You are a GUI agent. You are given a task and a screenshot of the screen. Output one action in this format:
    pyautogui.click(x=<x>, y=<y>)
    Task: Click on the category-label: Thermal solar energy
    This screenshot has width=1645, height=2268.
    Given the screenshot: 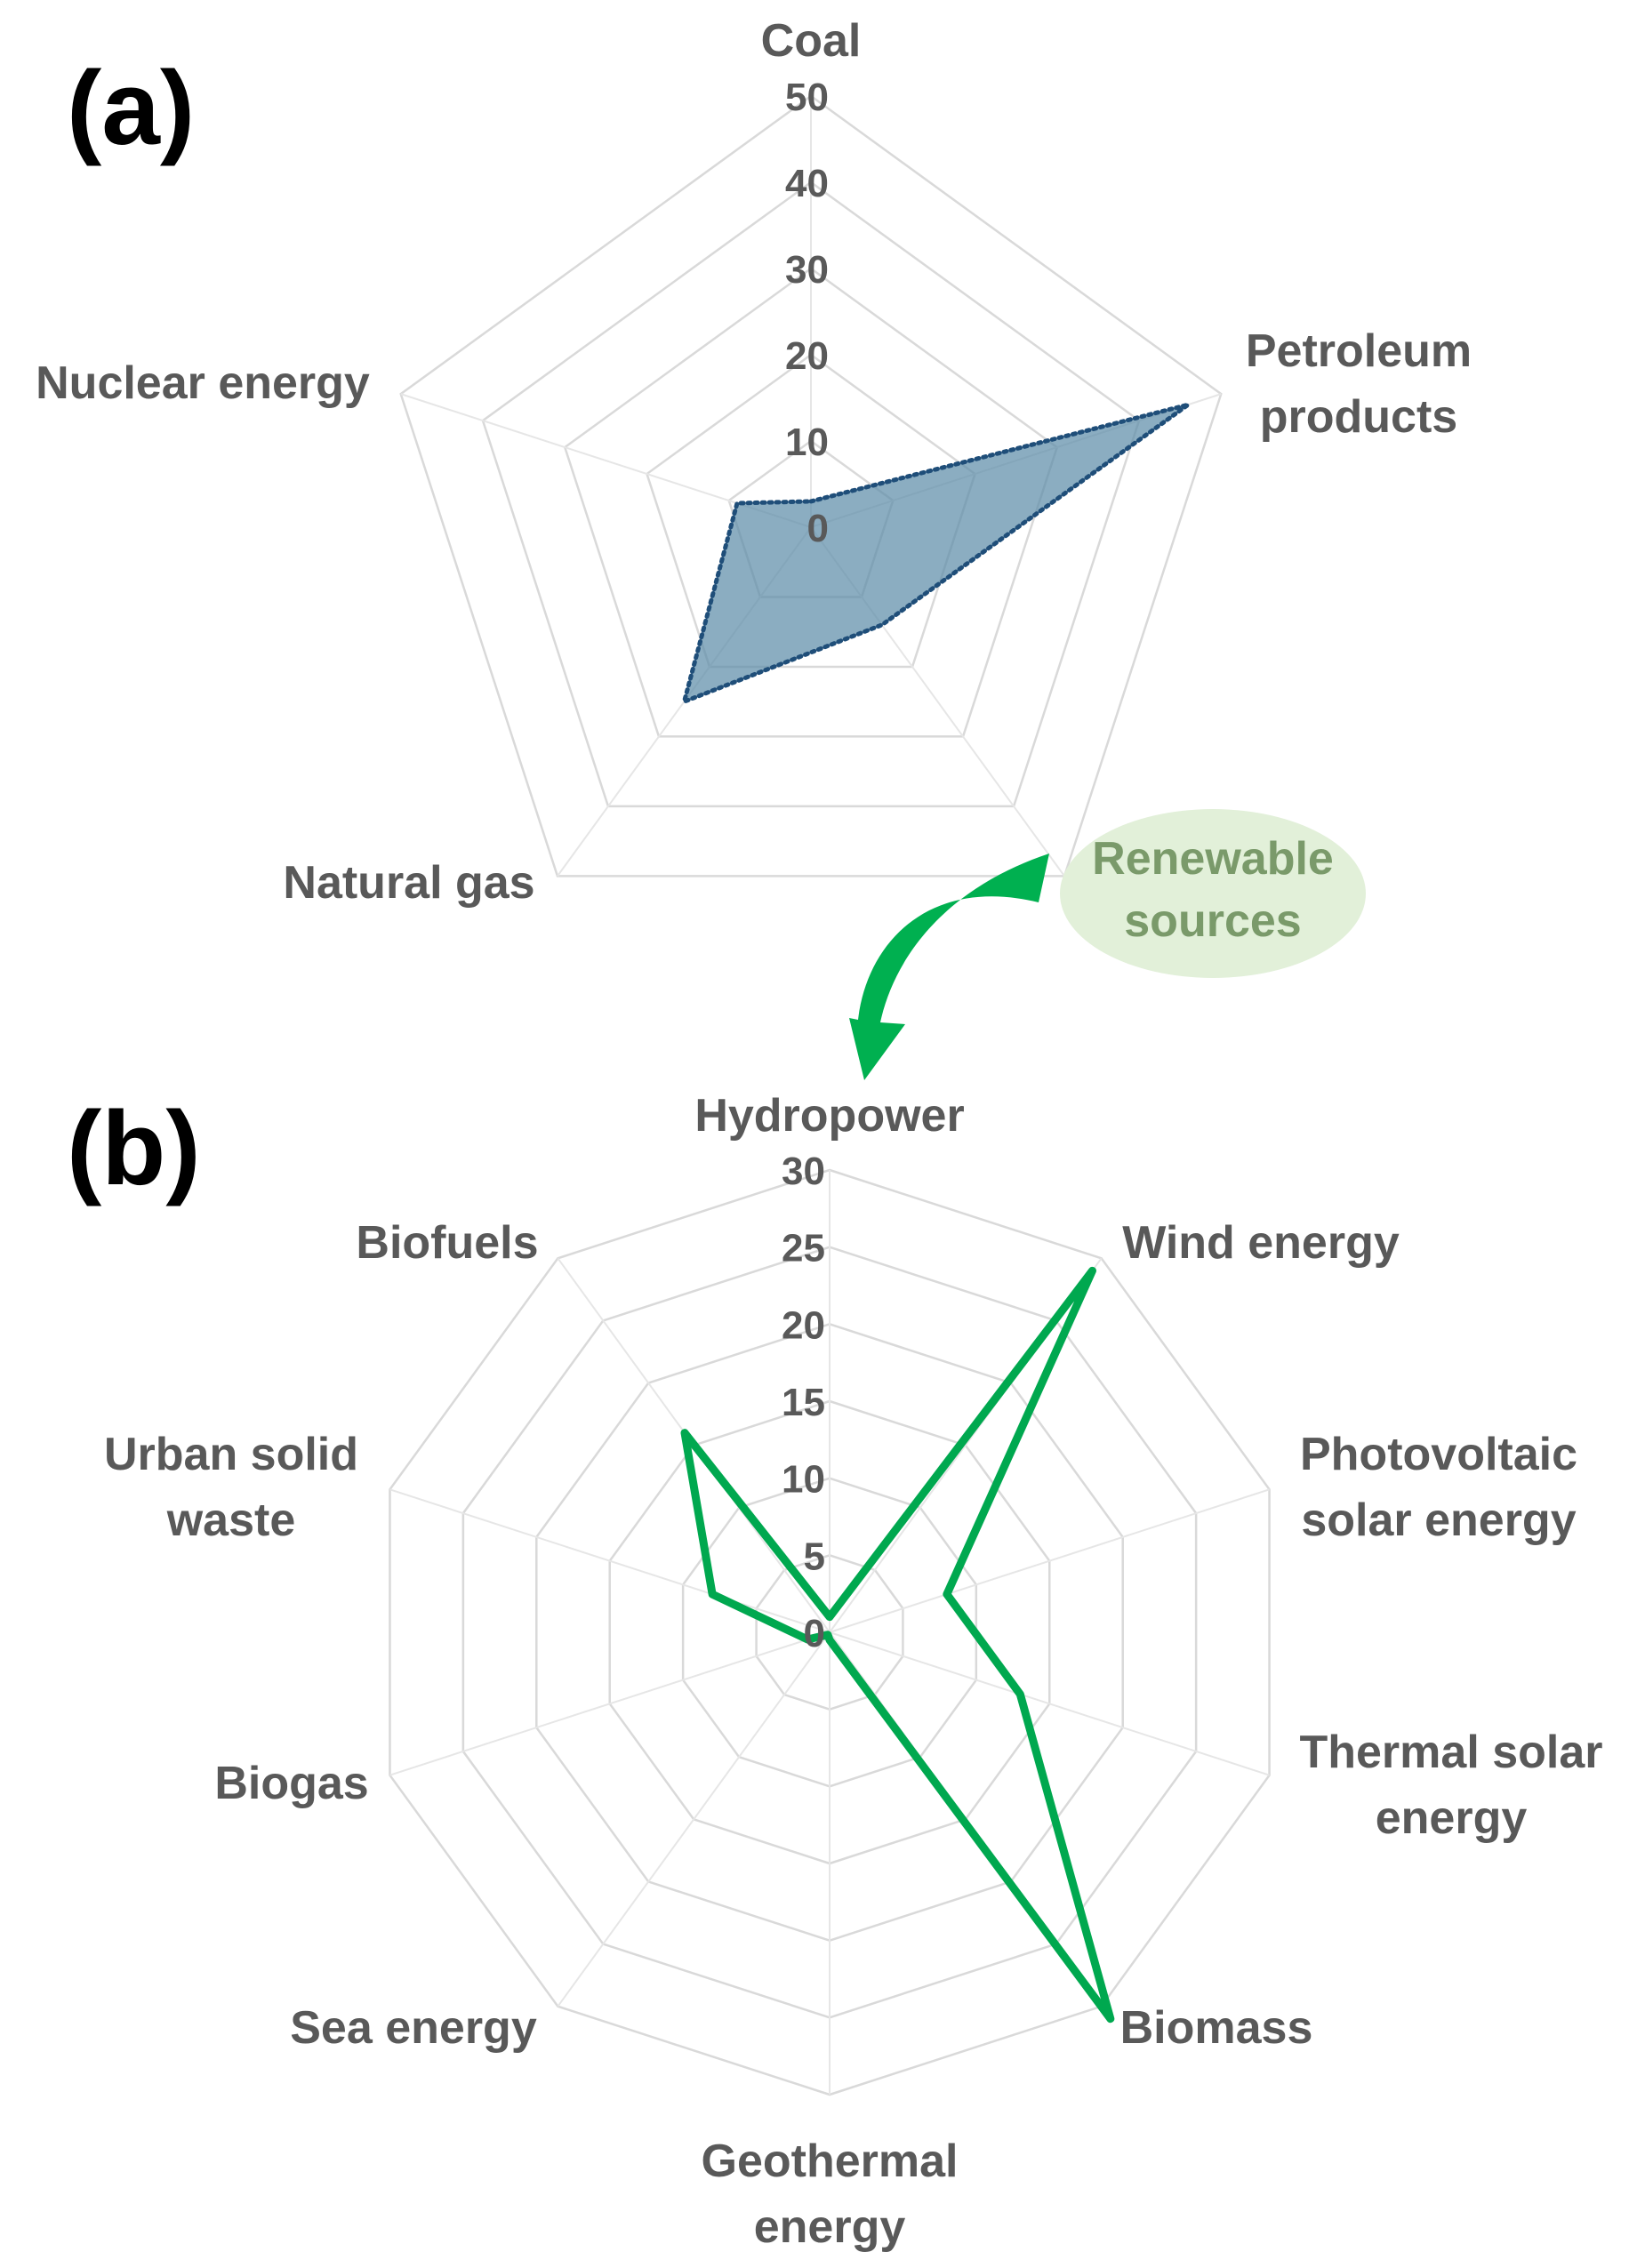 What is the action you would take?
    pyautogui.click(x=1451, y=1785)
    